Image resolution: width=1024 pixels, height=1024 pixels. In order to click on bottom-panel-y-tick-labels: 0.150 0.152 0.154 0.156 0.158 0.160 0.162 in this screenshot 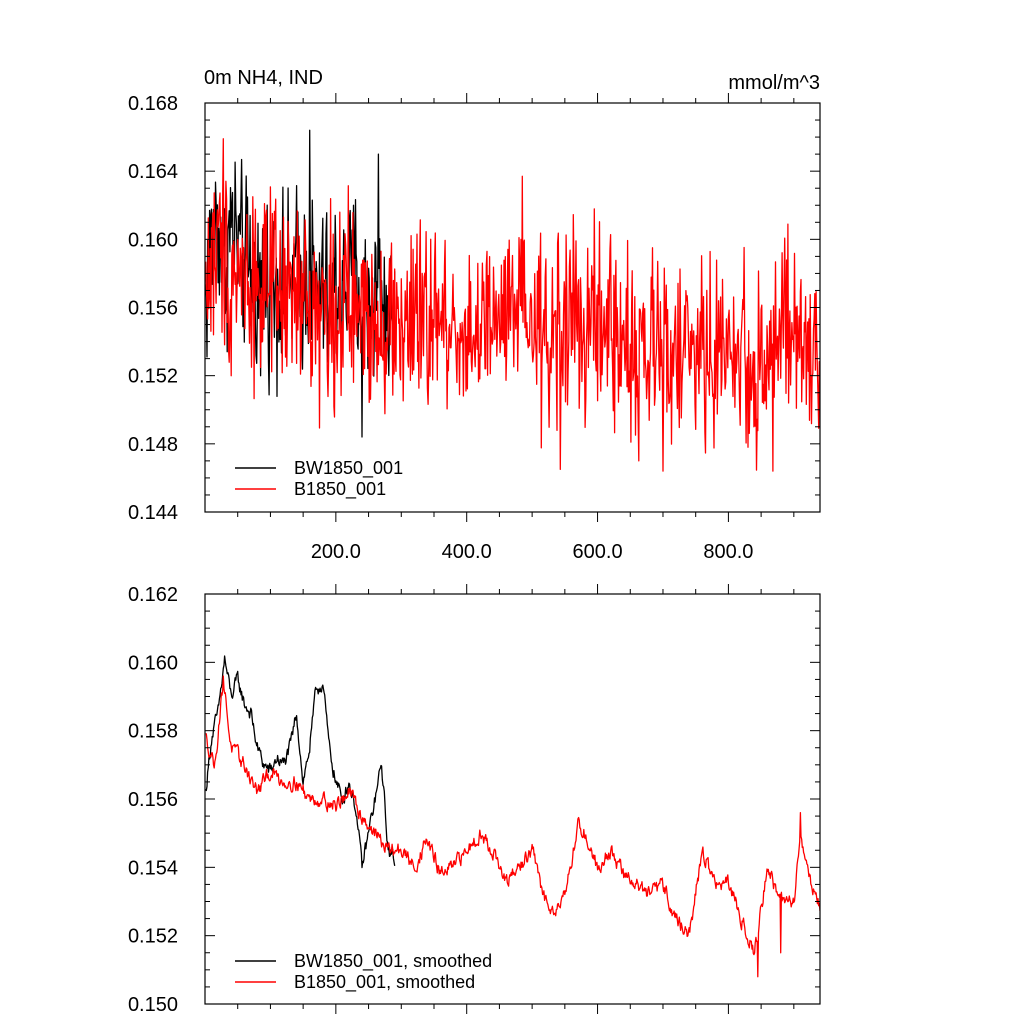, I will do `click(153, 800)`.